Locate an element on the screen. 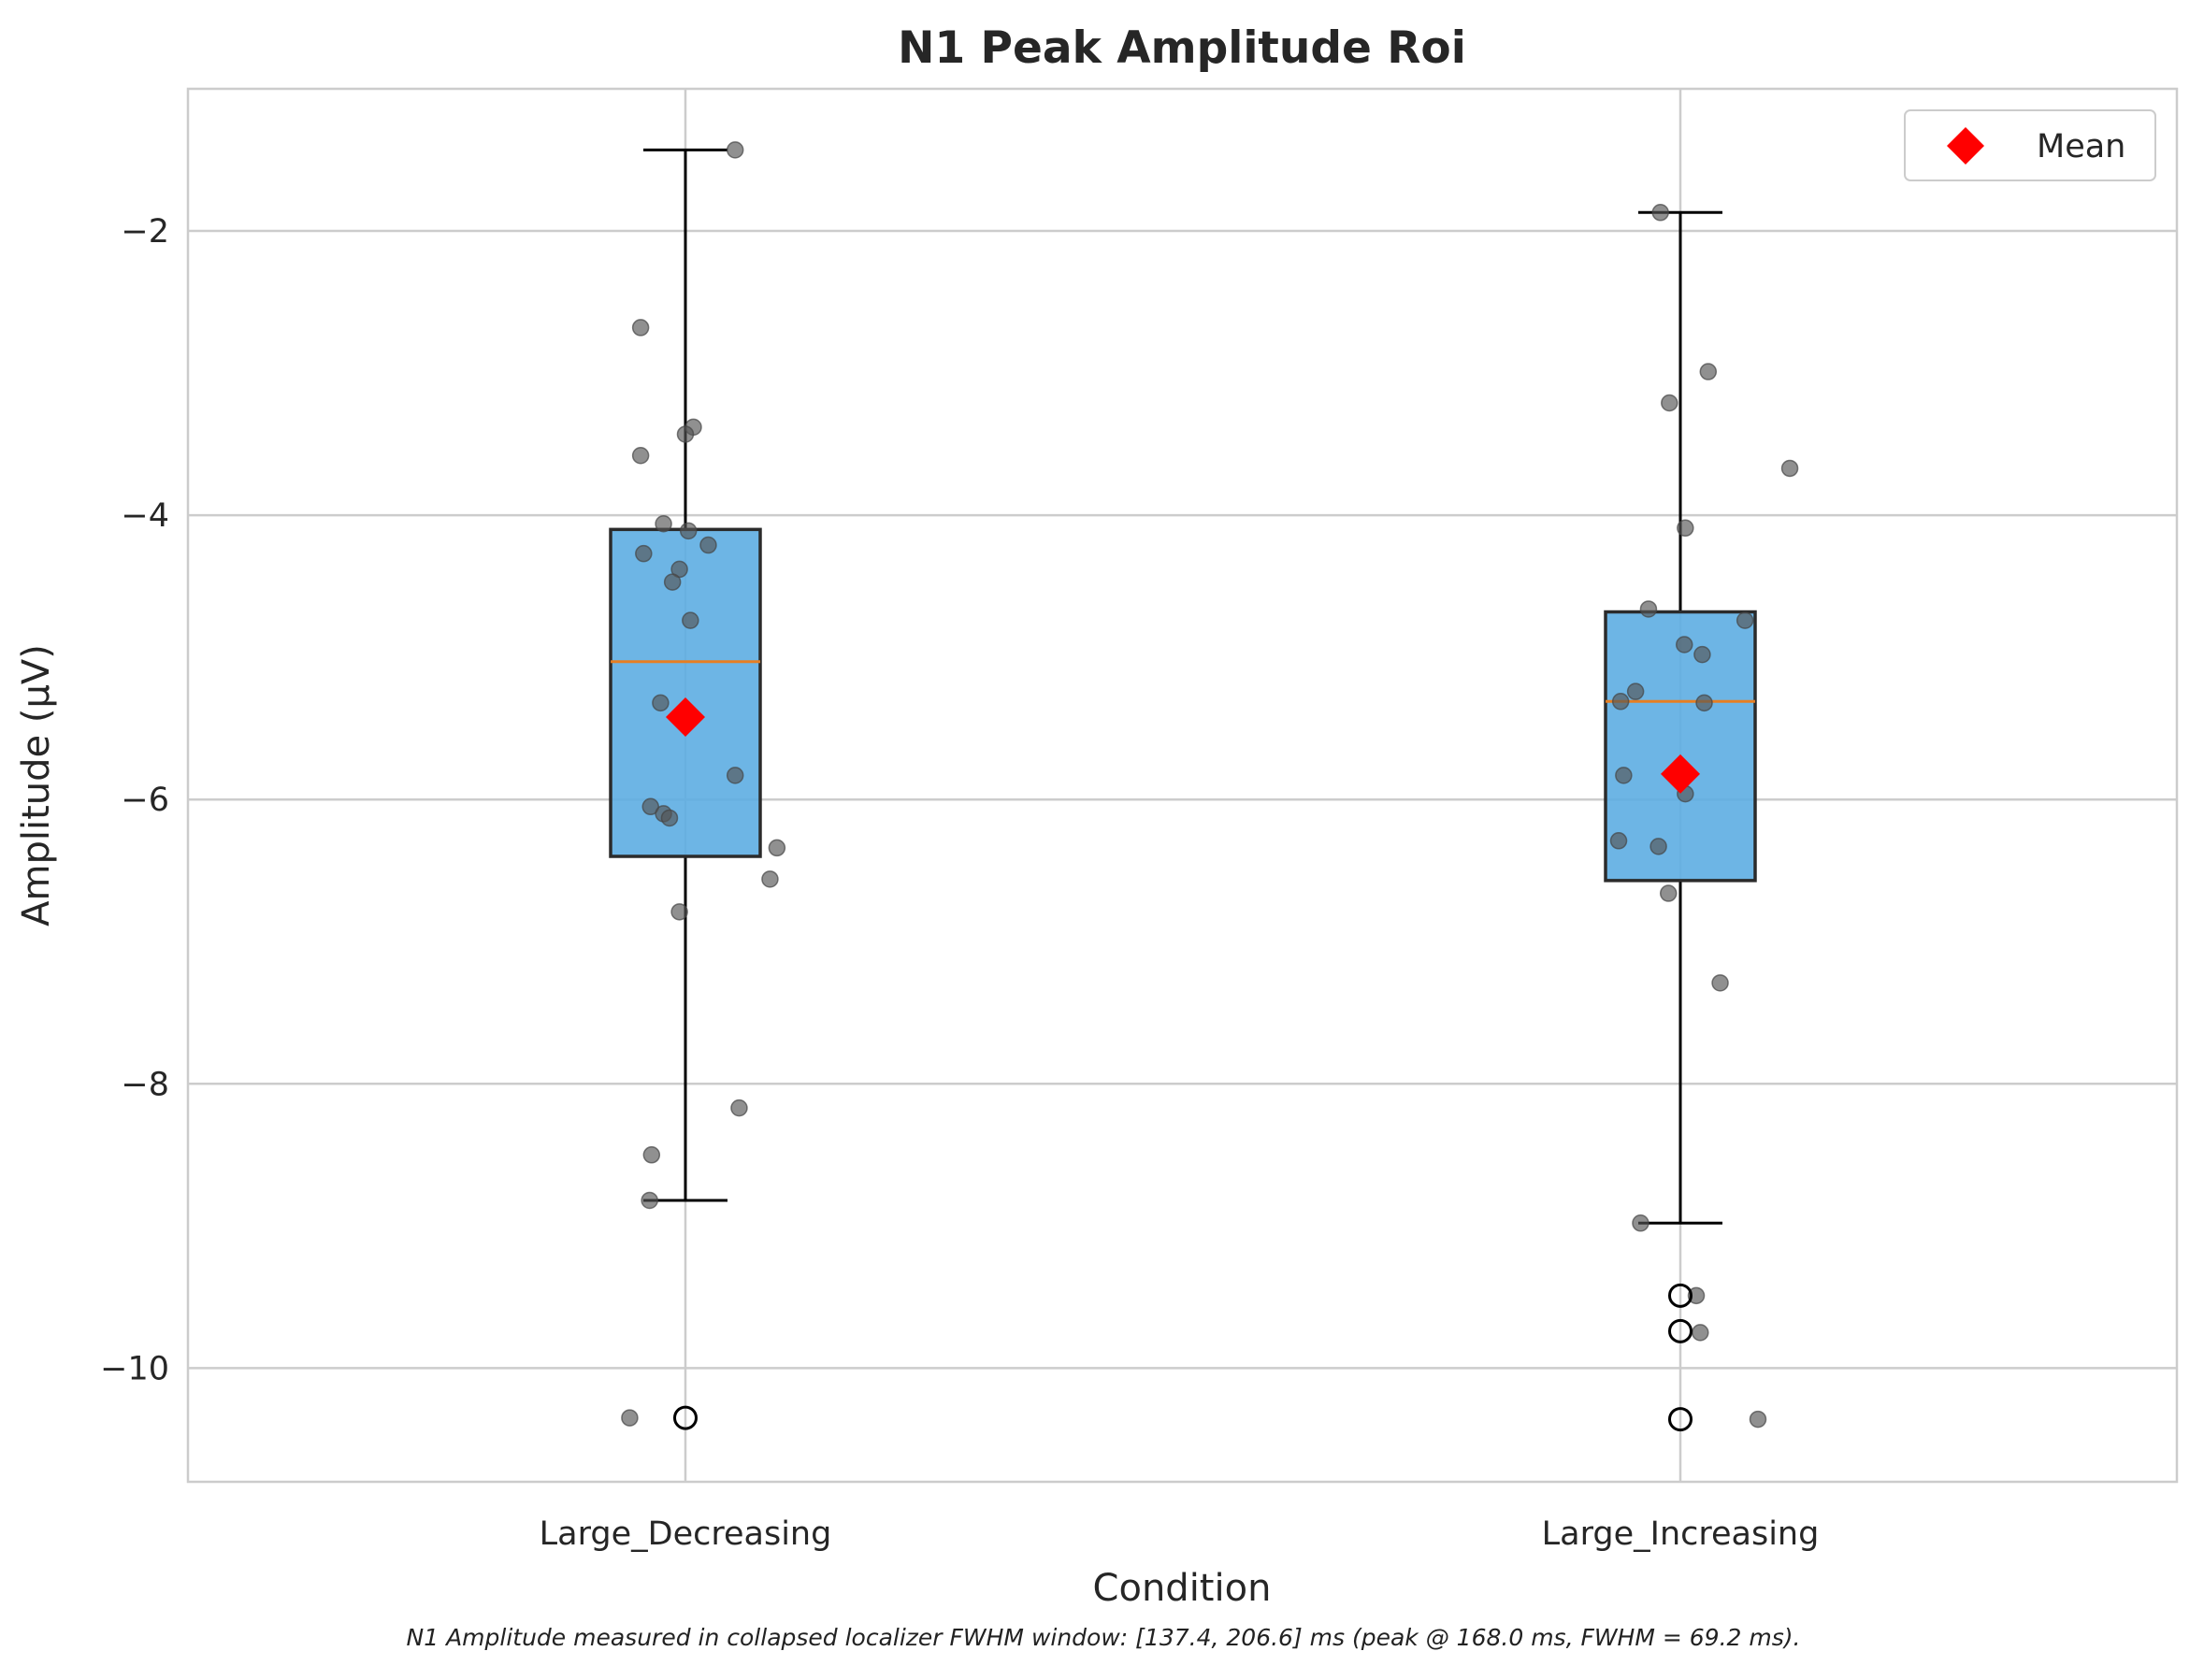  box-group-Large_Decreasing is located at coordinates (697, 785).